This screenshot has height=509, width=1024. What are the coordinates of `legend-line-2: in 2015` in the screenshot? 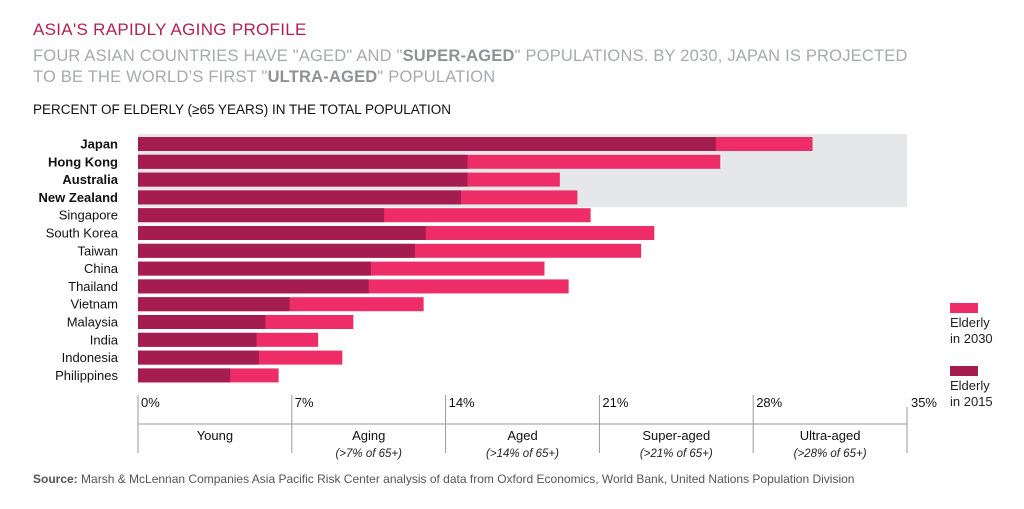 It's located at (971, 401).